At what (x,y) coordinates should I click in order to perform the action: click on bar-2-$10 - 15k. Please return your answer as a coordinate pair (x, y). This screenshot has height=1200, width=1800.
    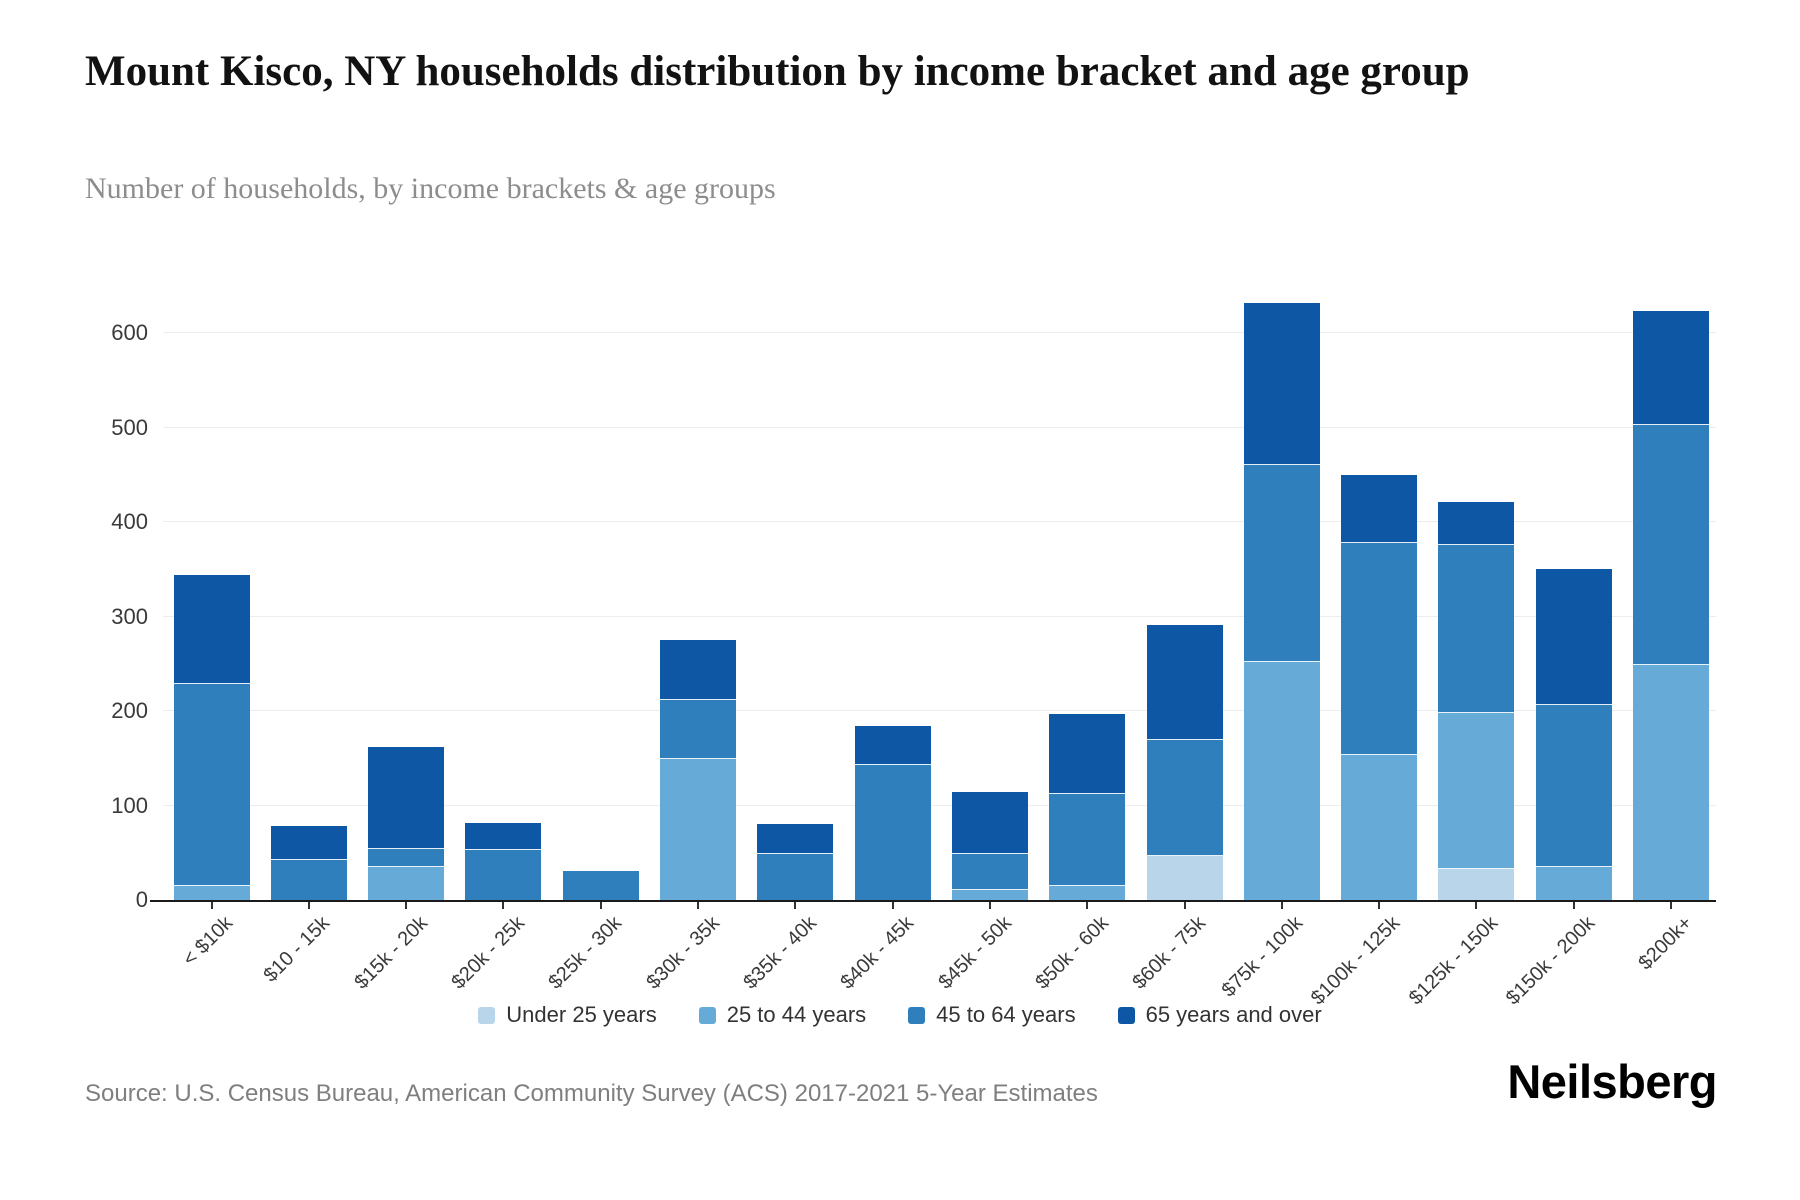
    Looking at the image, I should click on (308, 576).